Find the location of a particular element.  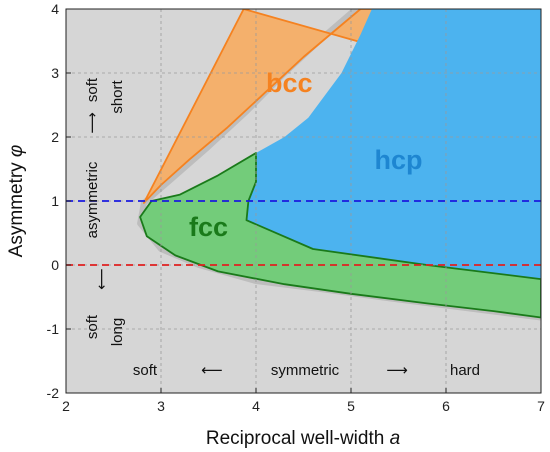

y-tick-label: -1 is located at coordinates (53, 329).